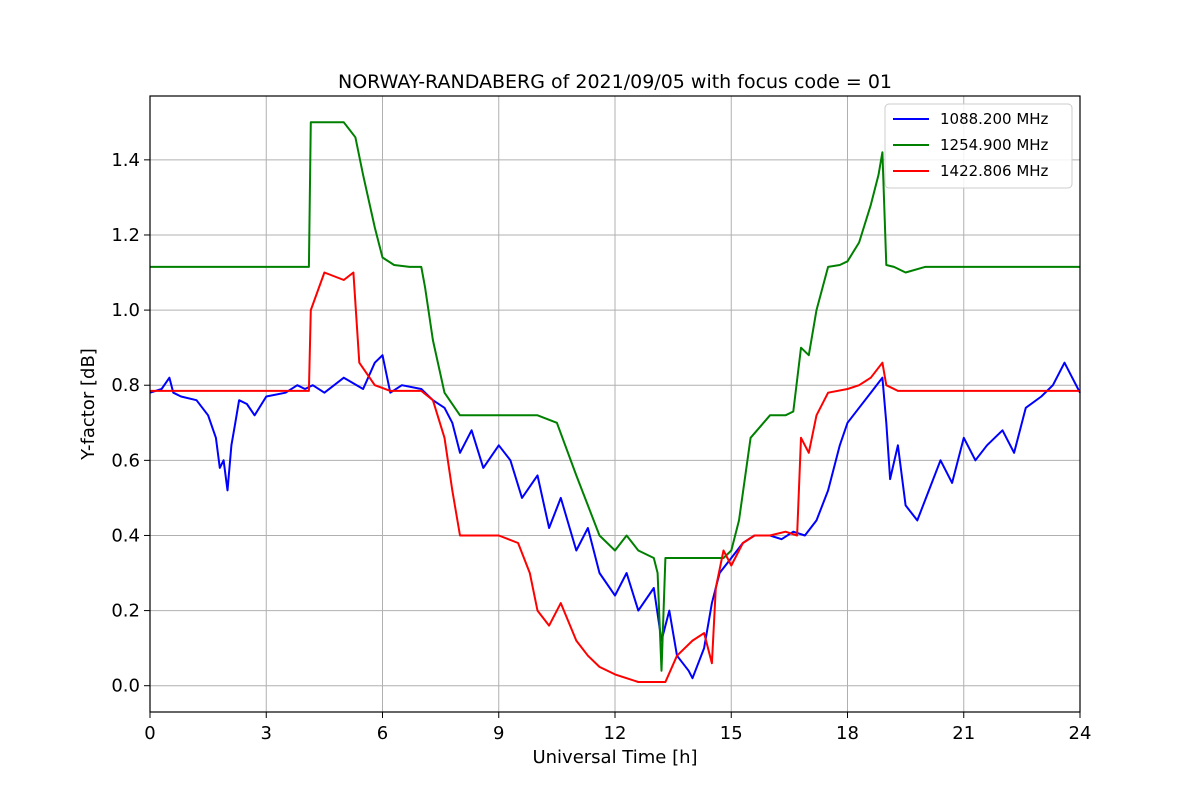 This screenshot has height=800, width=1200. Describe the element at coordinates (125, 235) in the screenshot. I see `y-tick-label: 1.2` at that location.